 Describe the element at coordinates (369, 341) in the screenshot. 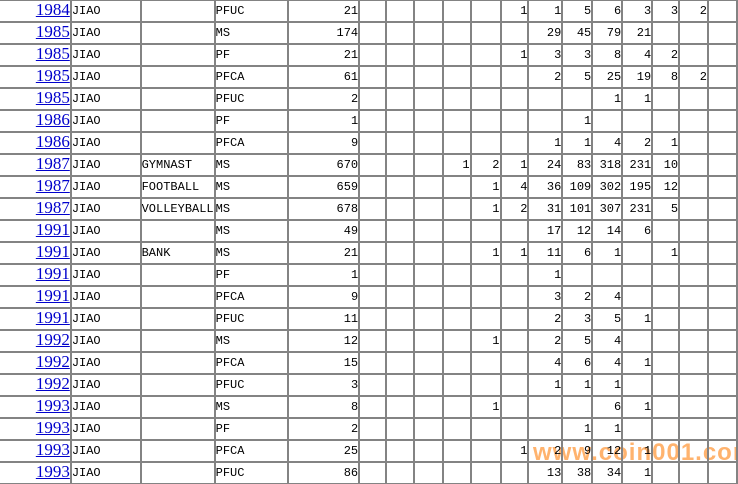

I see `table-row: 1992 JIAO MS 12 1 2 5 4` at that location.